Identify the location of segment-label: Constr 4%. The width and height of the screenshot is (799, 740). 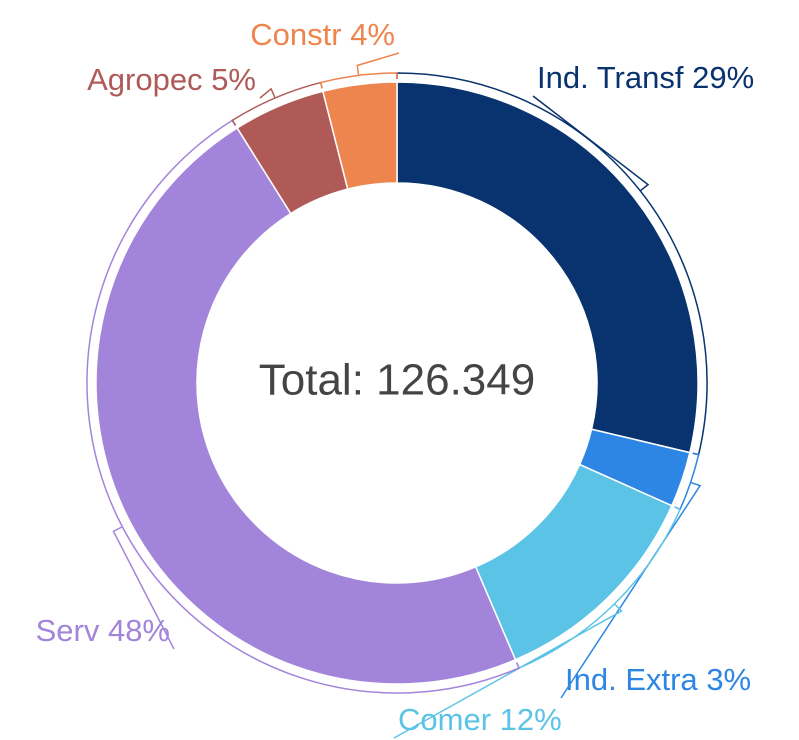
(322, 34).